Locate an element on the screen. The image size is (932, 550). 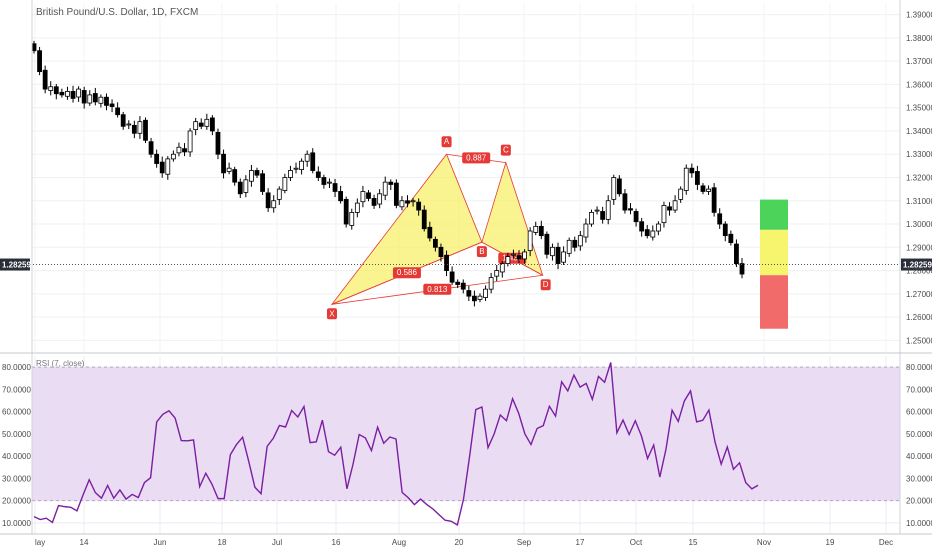
price-tick-label: 1.35000 is located at coordinates (919, 108).